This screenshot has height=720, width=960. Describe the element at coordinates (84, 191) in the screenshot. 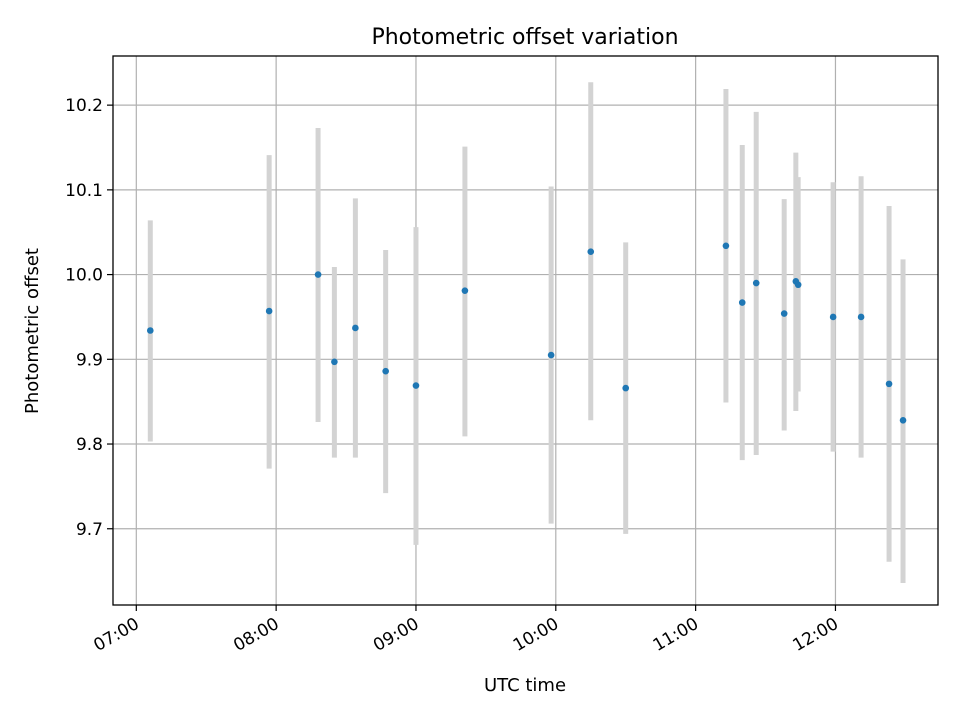

I see `y-tick-label: 10.1` at that location.